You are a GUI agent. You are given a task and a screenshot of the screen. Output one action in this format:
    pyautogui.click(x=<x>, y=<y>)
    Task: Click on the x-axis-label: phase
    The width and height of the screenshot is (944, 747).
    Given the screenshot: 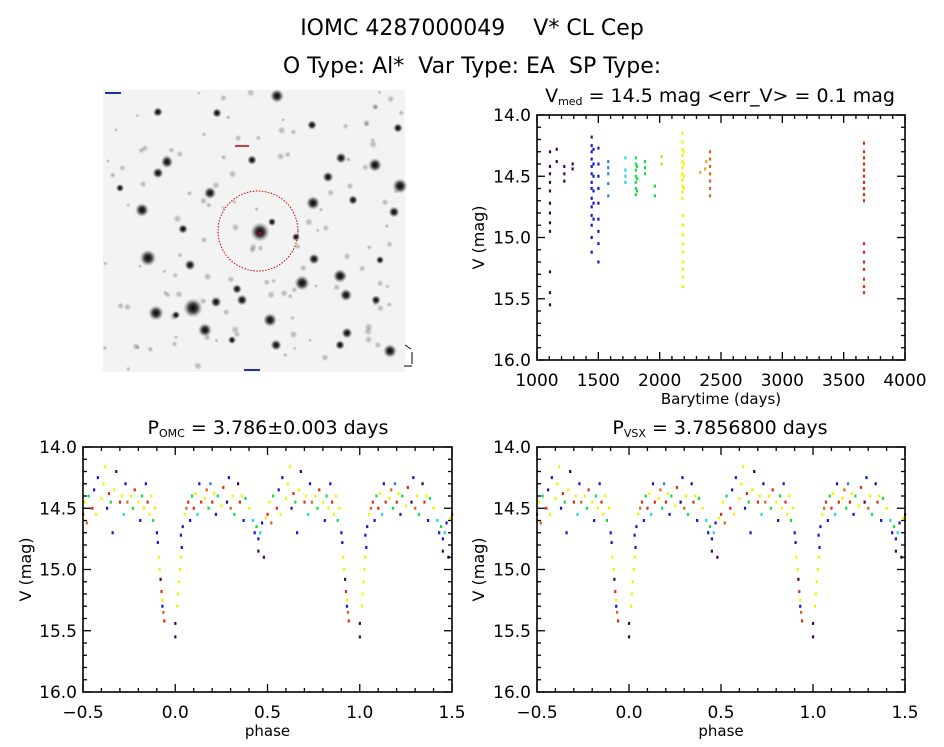 What is the action you would take?
    pyautogui.click(x=267, y=731)
    